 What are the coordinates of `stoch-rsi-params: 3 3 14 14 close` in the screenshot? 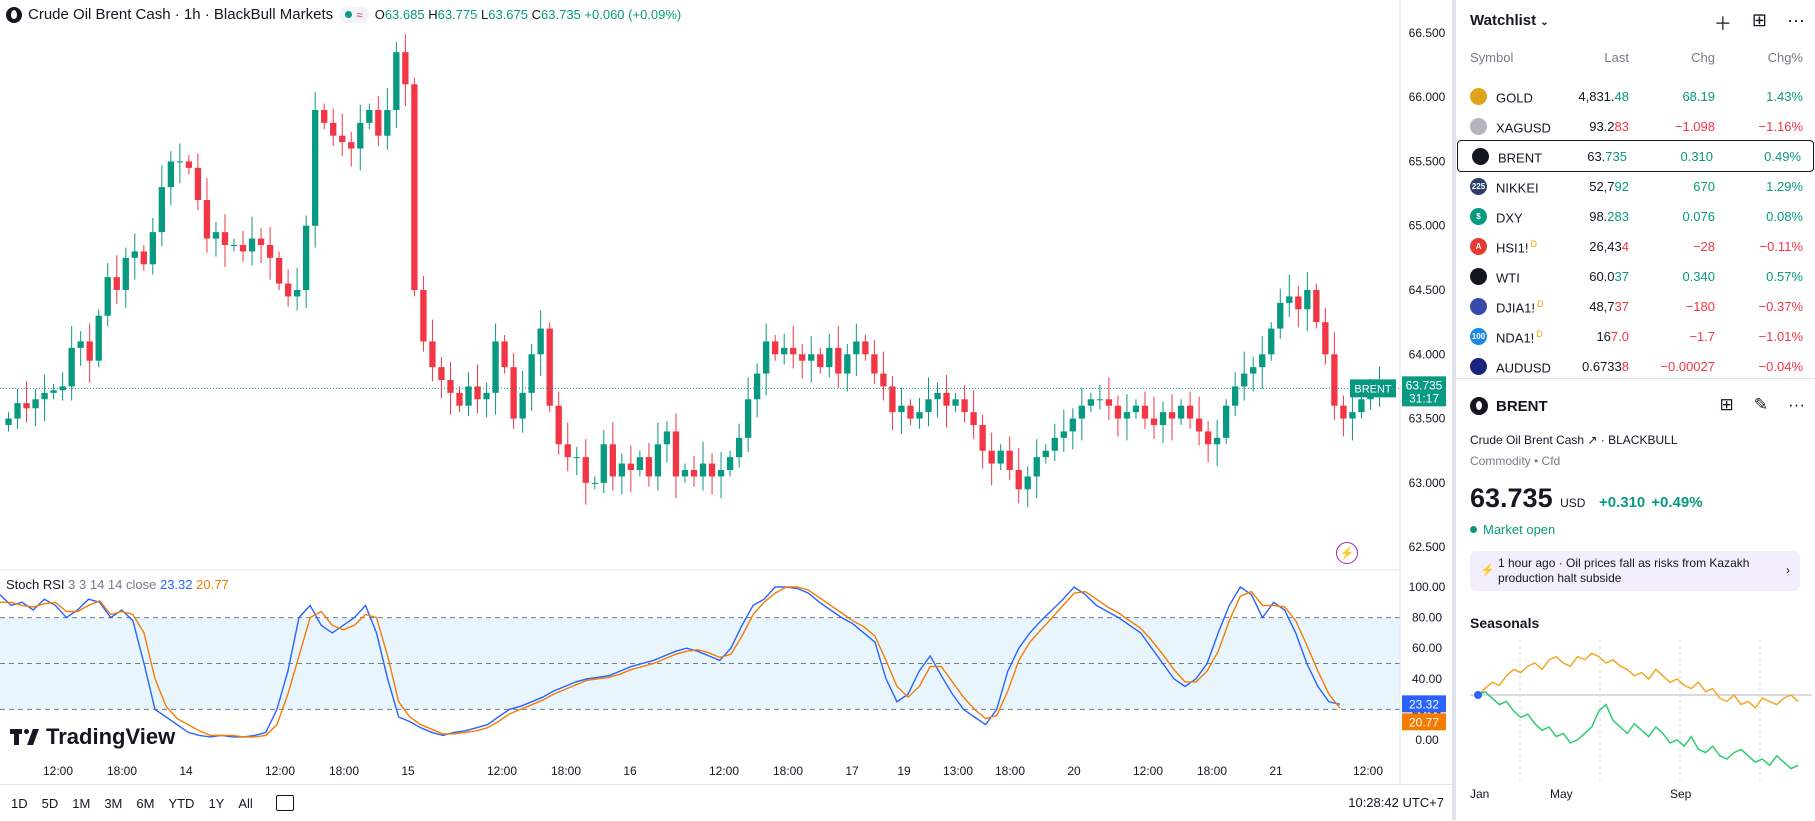 It's located at (112, 584).